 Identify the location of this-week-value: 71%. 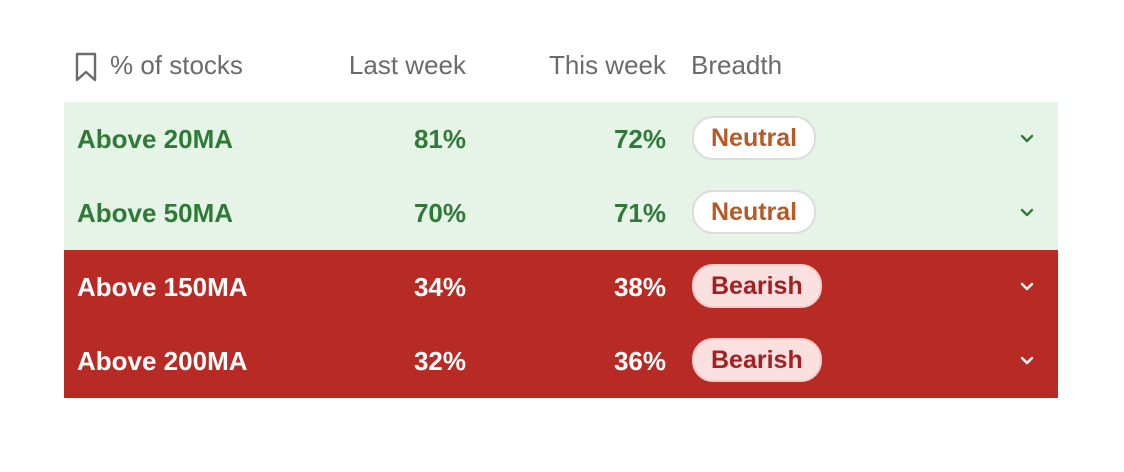
(639, 213).